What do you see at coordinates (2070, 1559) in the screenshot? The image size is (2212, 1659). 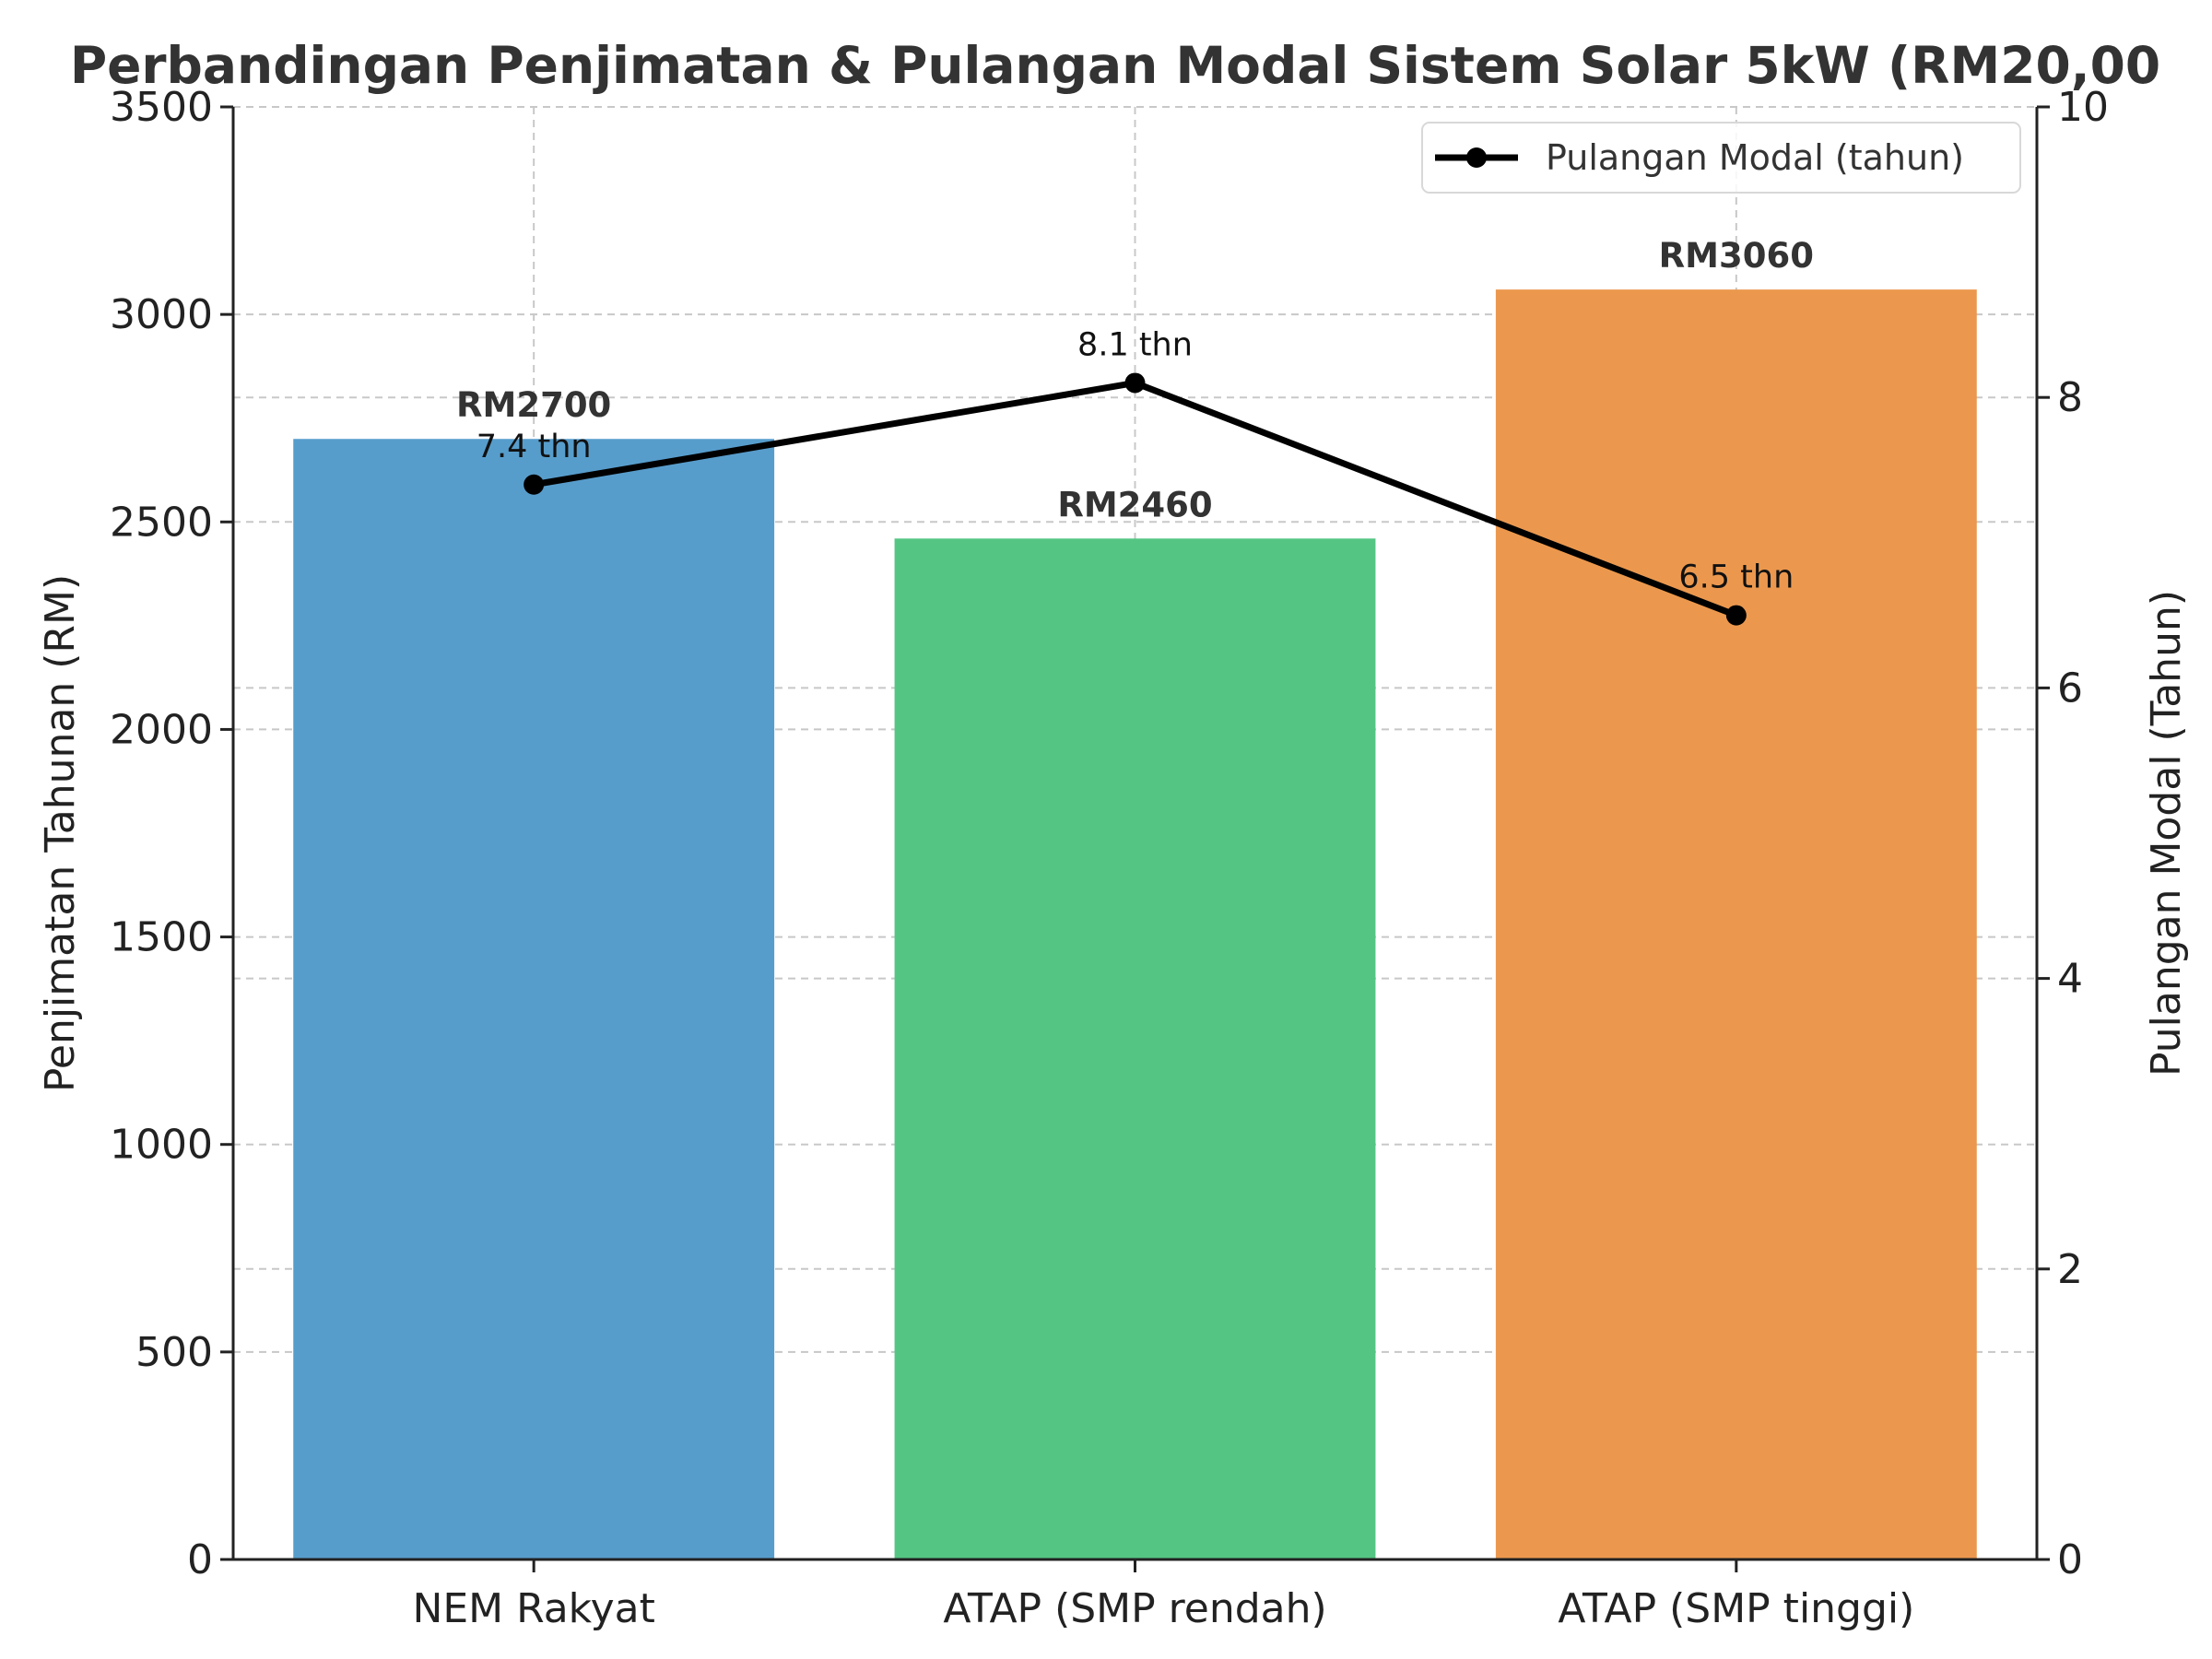 I see `y-right-tick-label-0: 0` at bounding box center [2070, 1559].